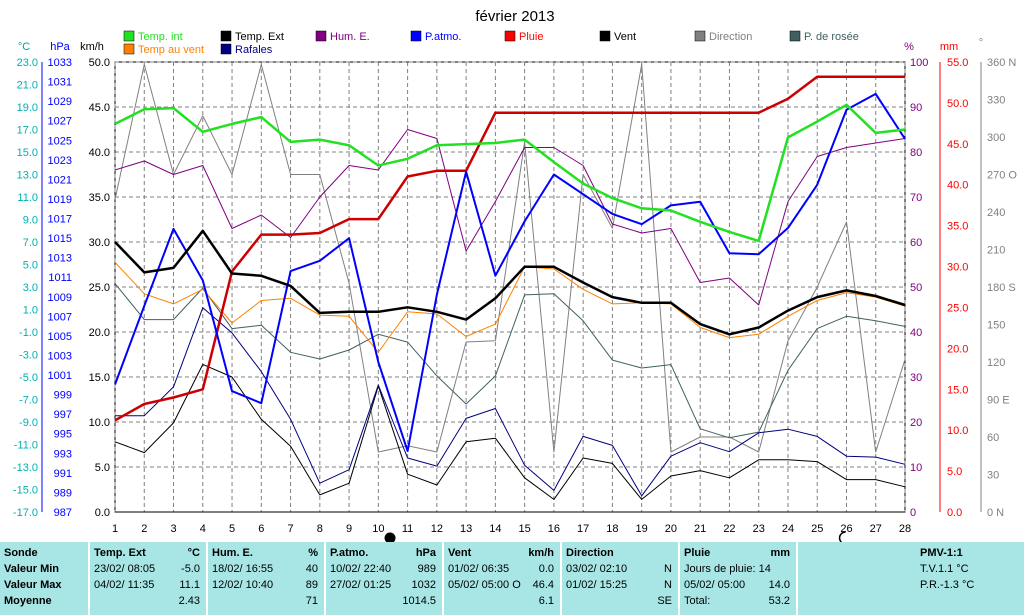  Describe the element at coordinates (583, 529) in the screenshot. I see `x-tick-label: 17` at that location.